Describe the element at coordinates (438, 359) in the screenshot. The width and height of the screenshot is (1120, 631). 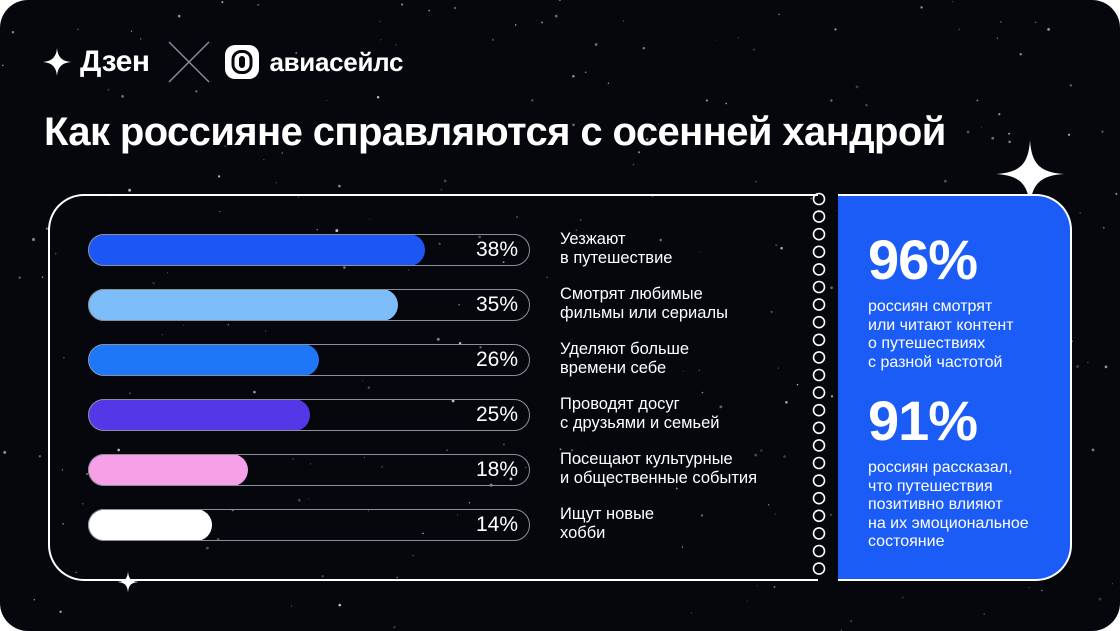
I see `bar-row: 26% Уделяют больше времени себе` at that location.